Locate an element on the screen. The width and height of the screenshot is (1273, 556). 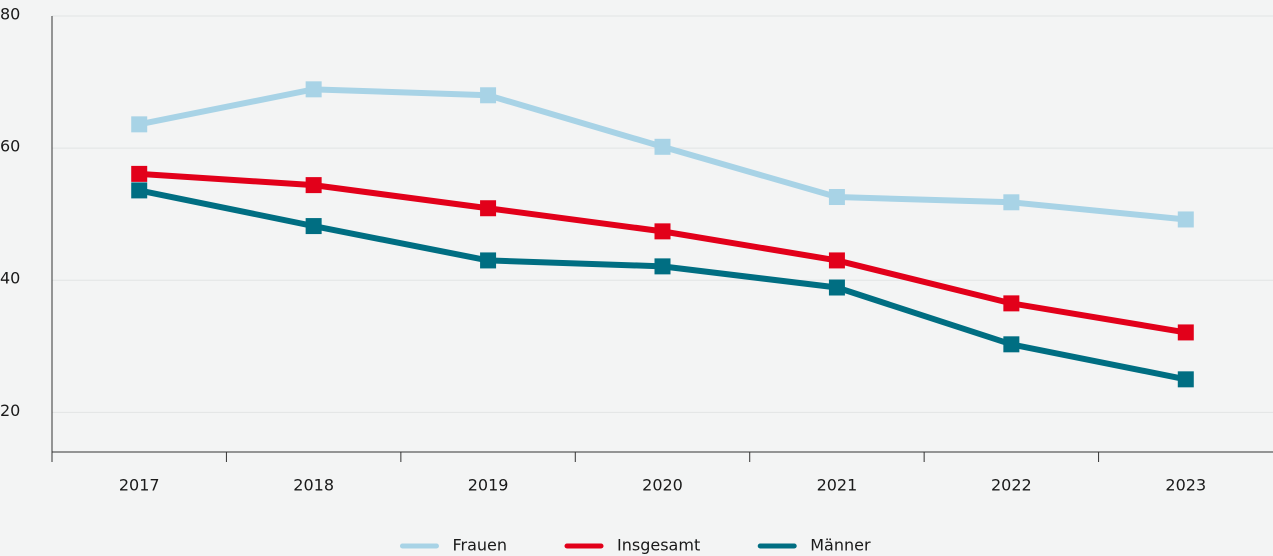
x-tick-label: 2020 is located at coordinates (662, 485).